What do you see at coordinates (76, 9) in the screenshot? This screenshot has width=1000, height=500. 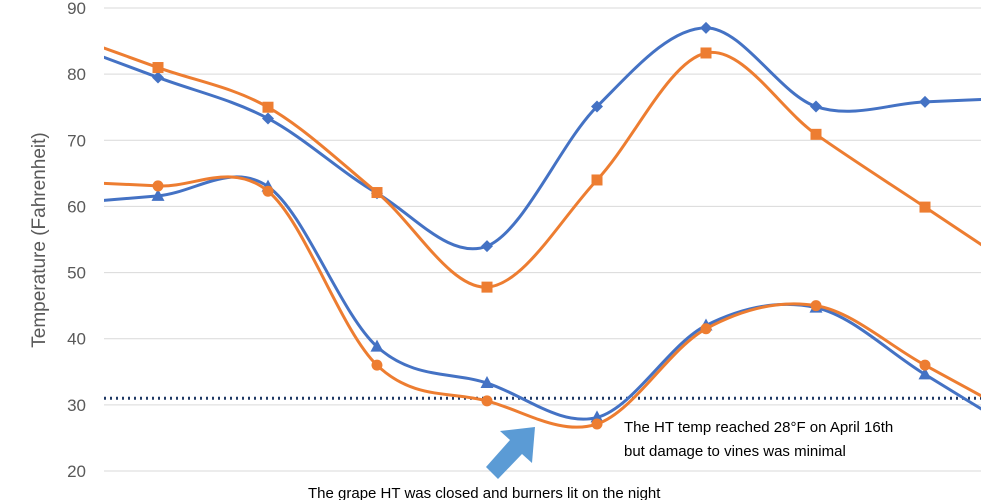 I see `y-tick-label: 90` at bounding box center [76, 9].